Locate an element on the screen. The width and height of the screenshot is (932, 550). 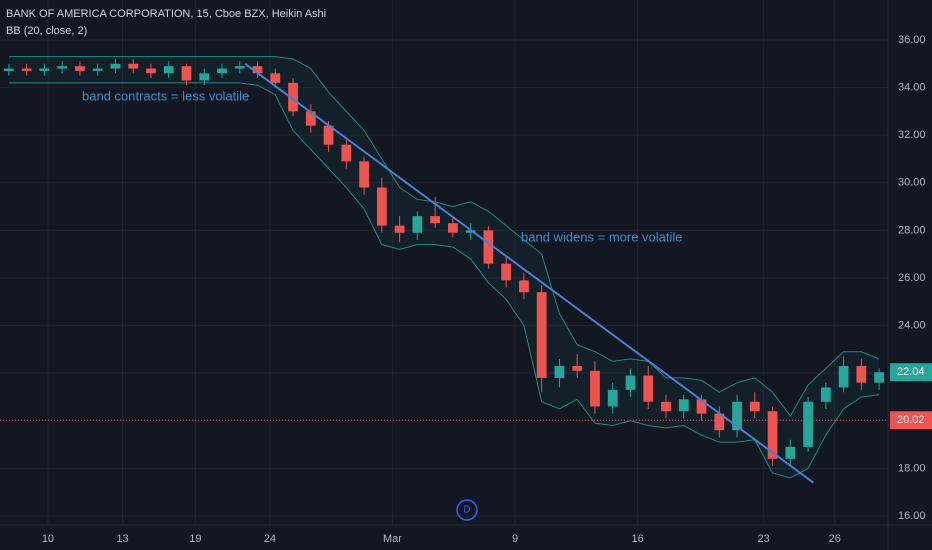
interval-marker-circle is located at coordinates (467, 510).